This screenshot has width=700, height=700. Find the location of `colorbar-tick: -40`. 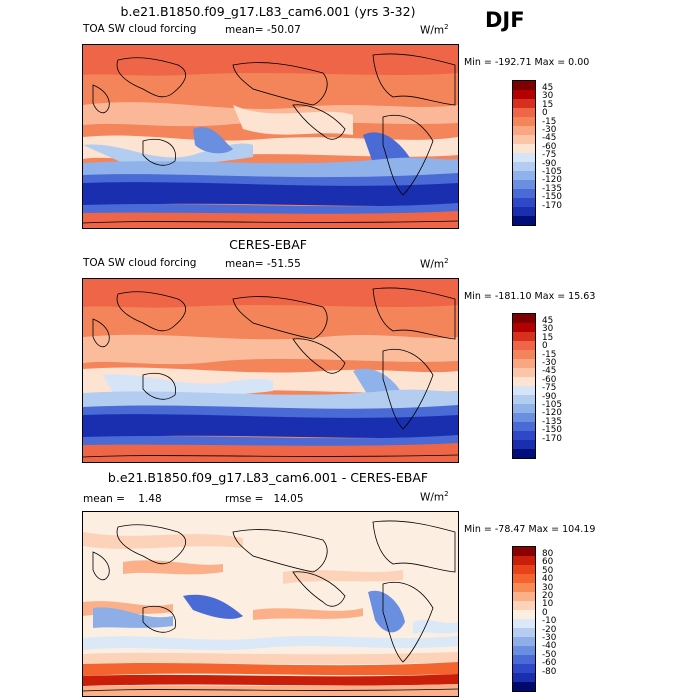

colorbar-tick: -40 is located at coordinates (549, 646).